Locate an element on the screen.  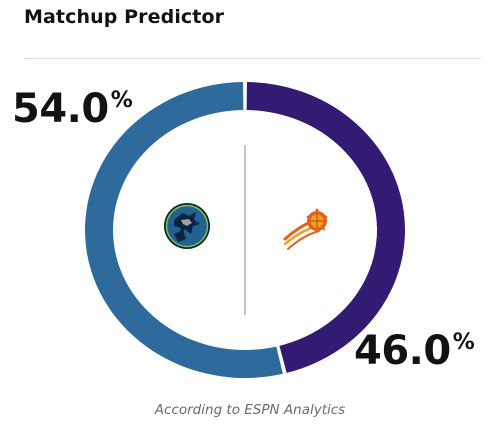
left-team-pct-value: 54.0 is located at coordinates (60, 109).